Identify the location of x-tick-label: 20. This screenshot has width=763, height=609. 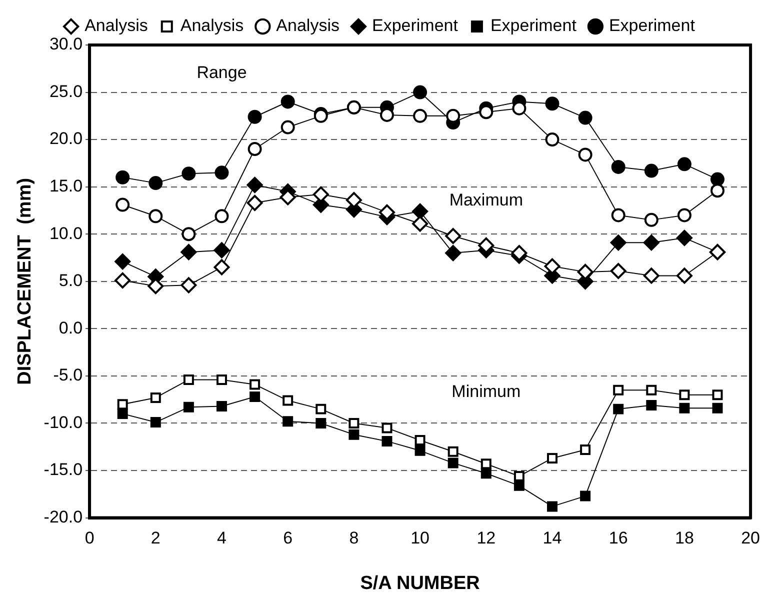
(750, 538).